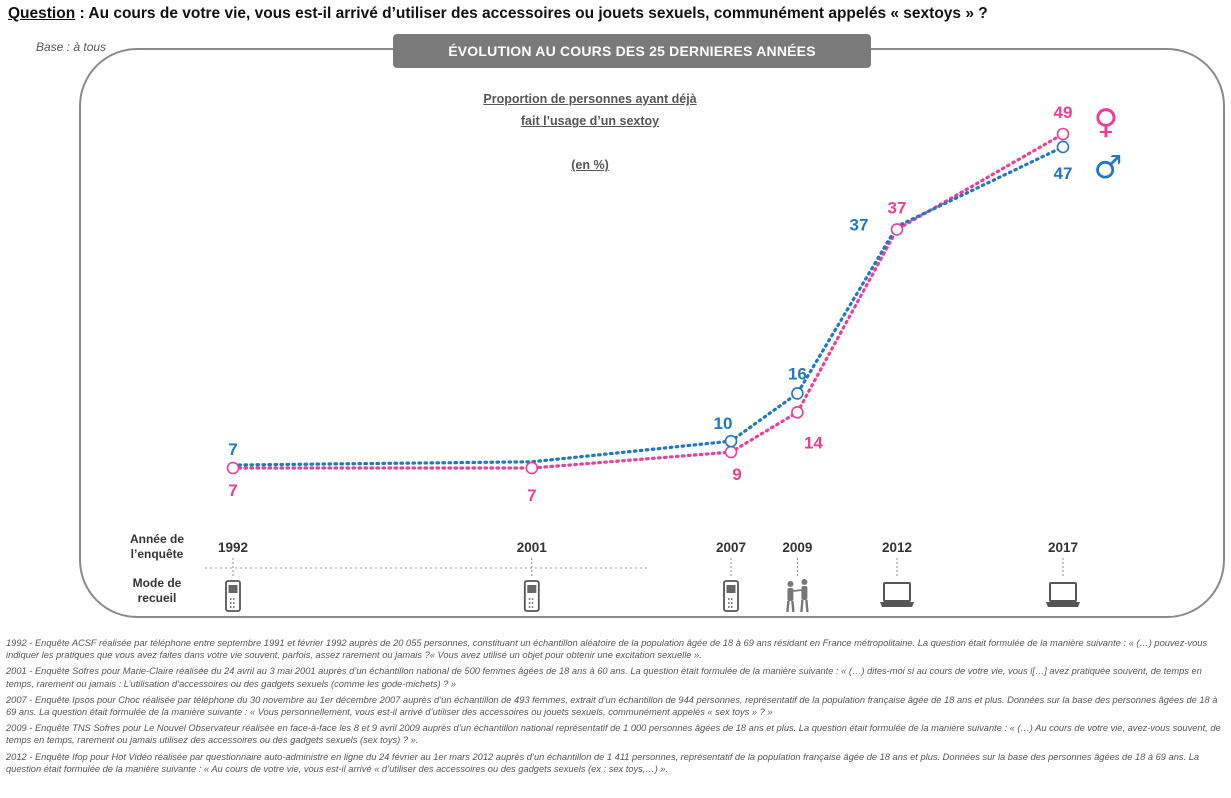 This screenshot has height=798, width=1231. Describe the element at coordinates (1063, 173) in the screenshot. I see `data-label: 47` at that location.